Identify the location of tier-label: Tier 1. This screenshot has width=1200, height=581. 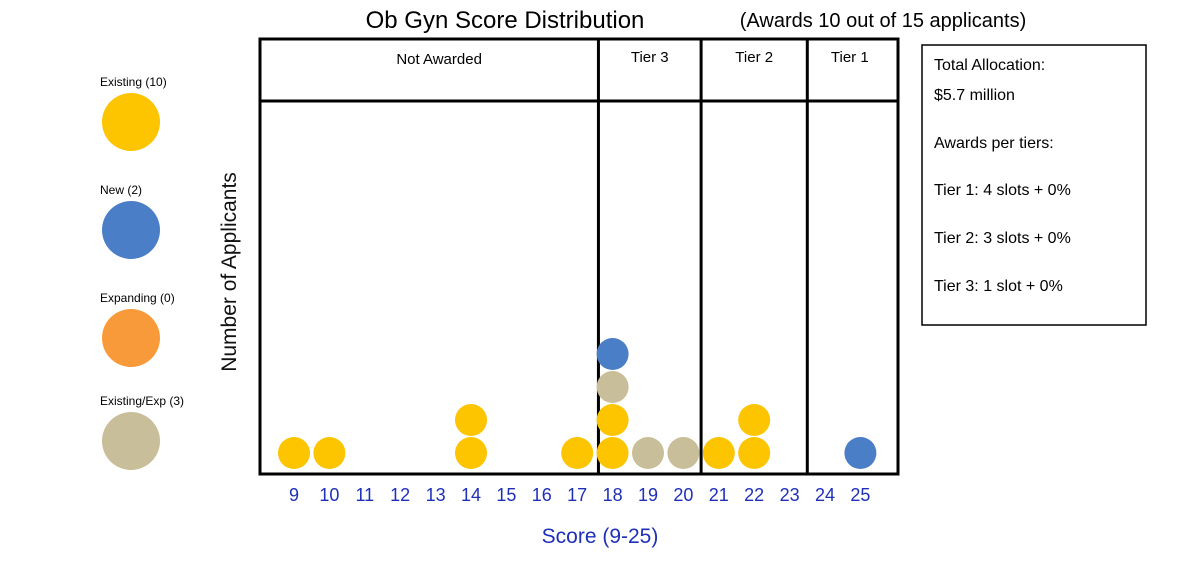
(850, 57).